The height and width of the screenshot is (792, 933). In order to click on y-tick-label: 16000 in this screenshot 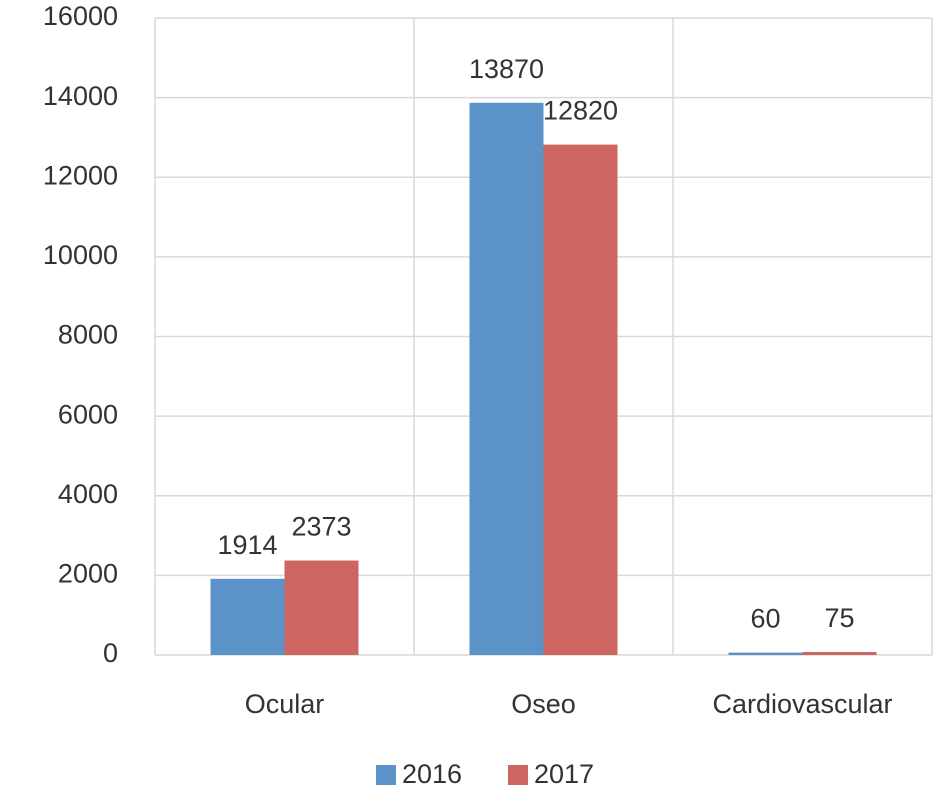, I will do `click(80, 16)`.